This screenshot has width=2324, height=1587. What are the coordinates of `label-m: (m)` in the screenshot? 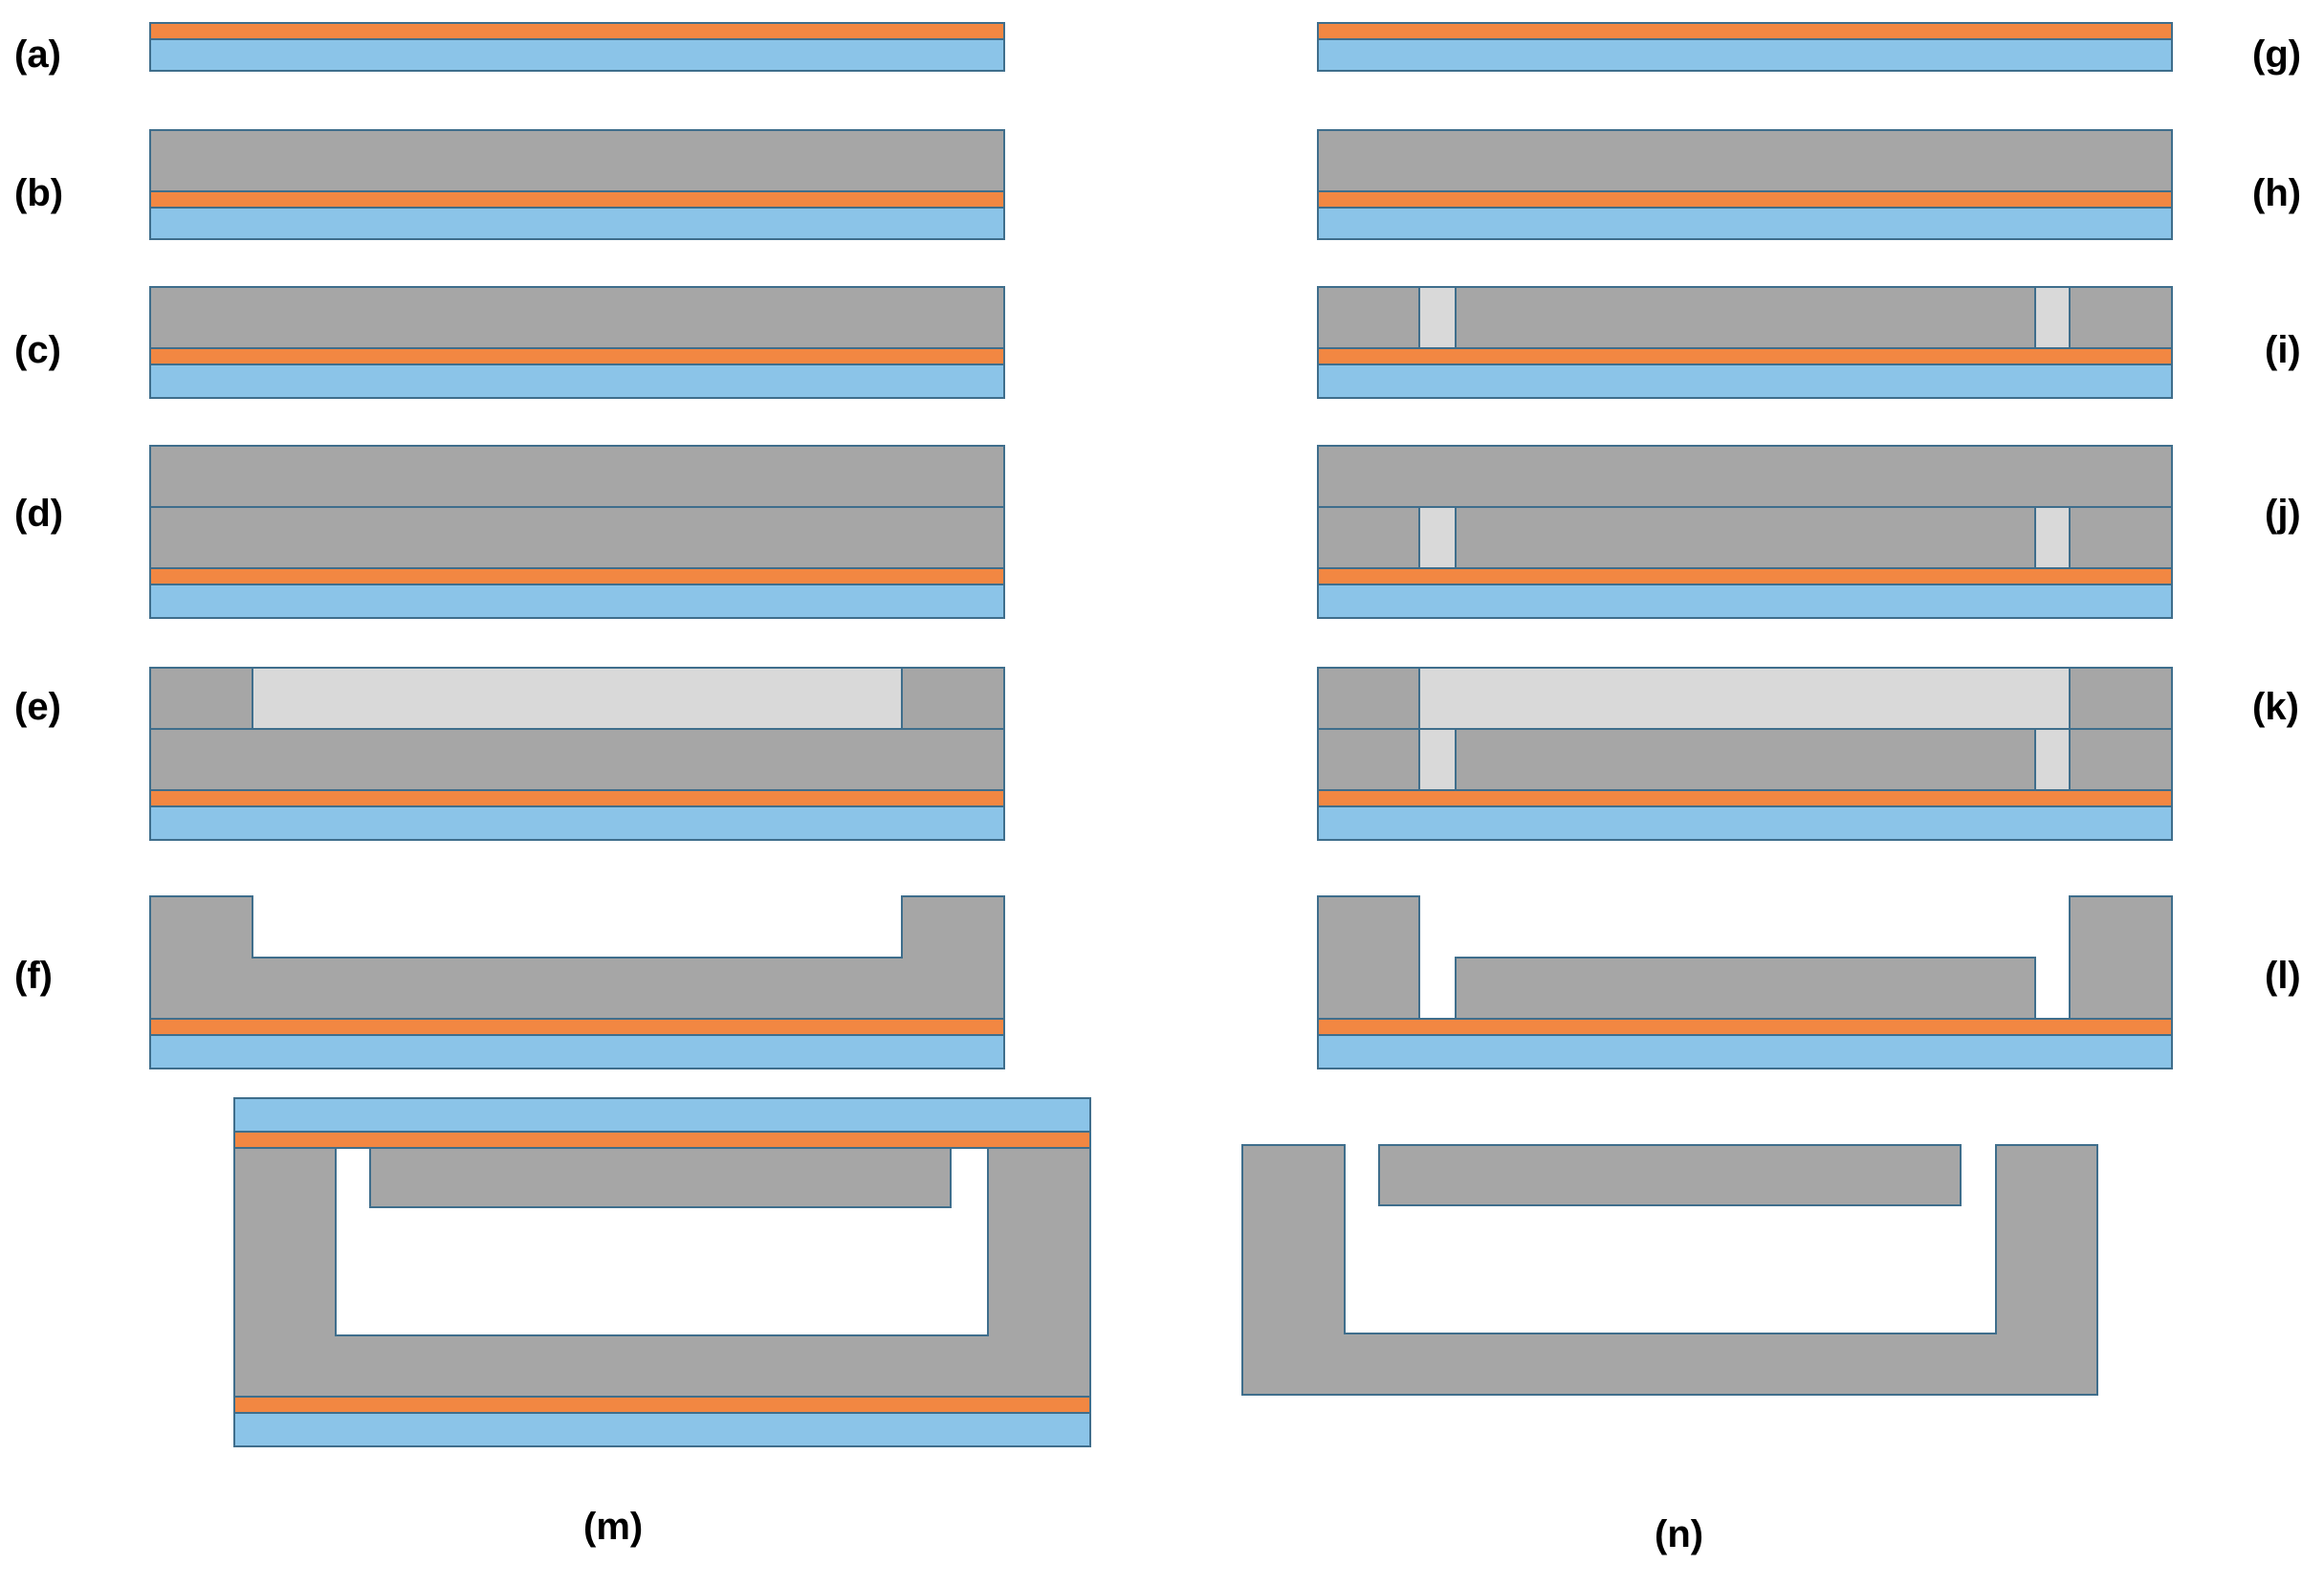 It's located at (613, 1527).